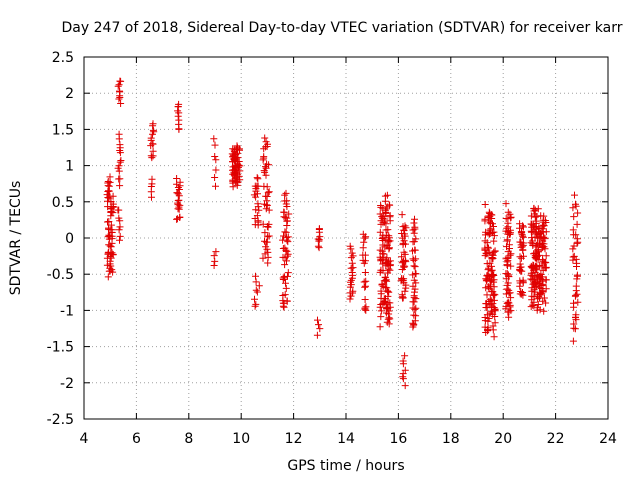 This screenshot has height=480, width=640. Describe the element at coordinates (67, 384) in the screenshot. I see `y-tick-label: -2` at that location.